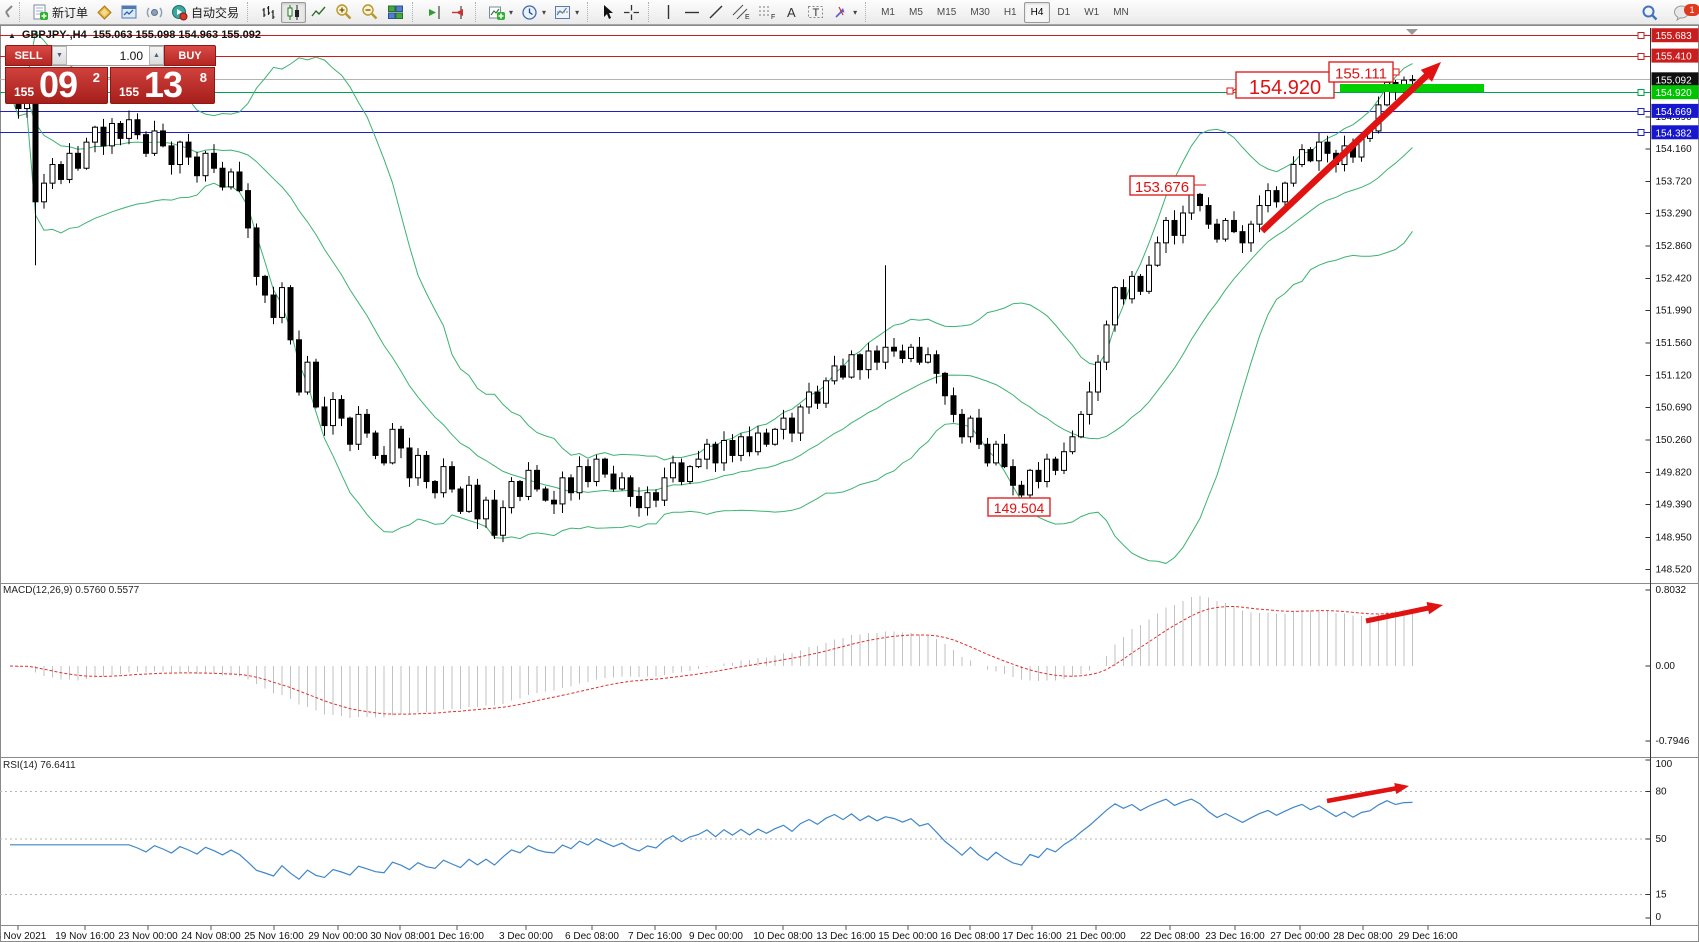 Image resolution: width=1699 pixels, height=942 pixels. What do you see at coordinates (840, 12) in the screenshot?
I see `arrows-shapes-icon` at bounding box center [840, 12].